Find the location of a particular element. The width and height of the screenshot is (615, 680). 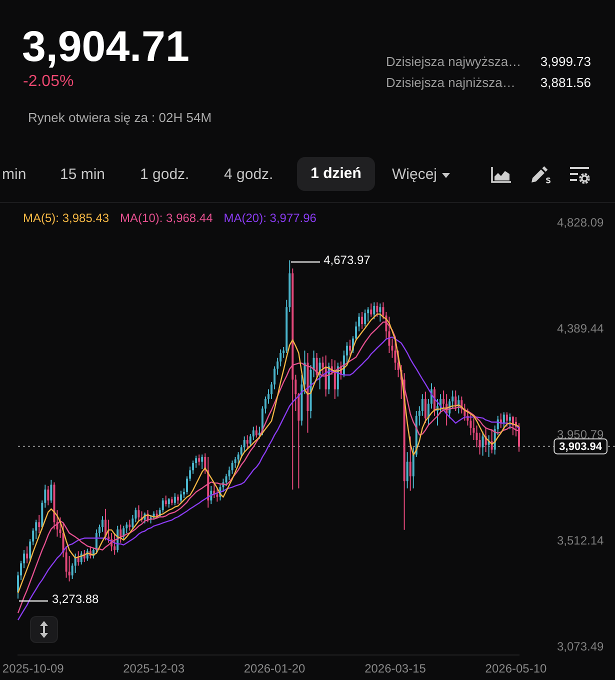

text: 15 min is located at coordinates (83, 175).